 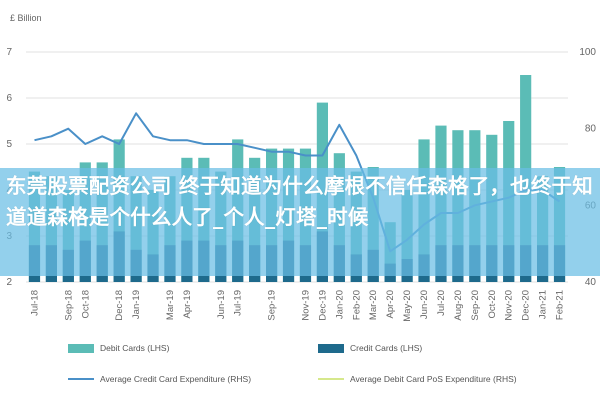 I want to click on legend-label-avg-credit: Average Credit Card Expenditure (RHS), so click(x=176, y=379).